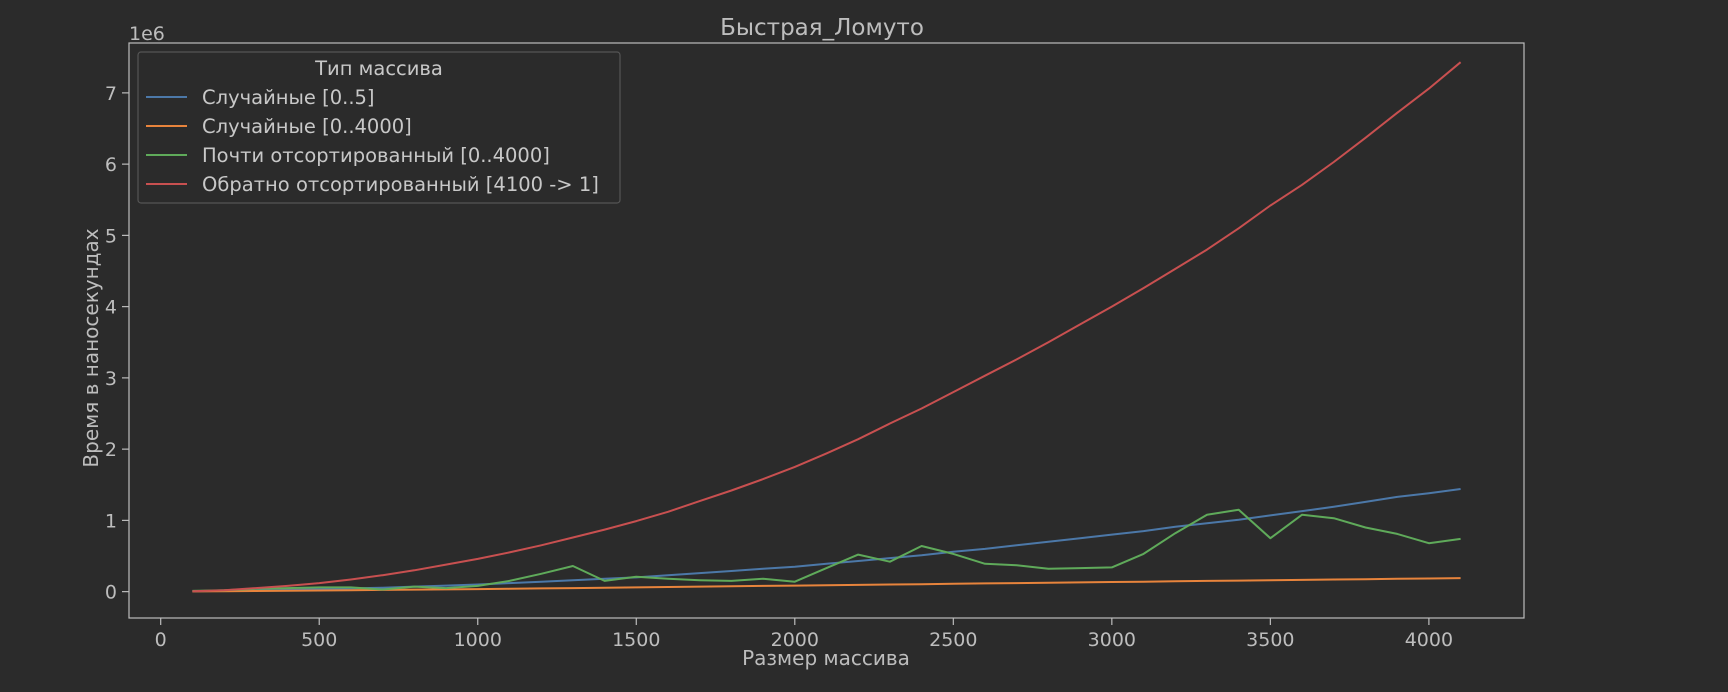  Describe the element at coordinates (636, 640) in the screenshot. I see `x-tick-label: 1500` at that location.